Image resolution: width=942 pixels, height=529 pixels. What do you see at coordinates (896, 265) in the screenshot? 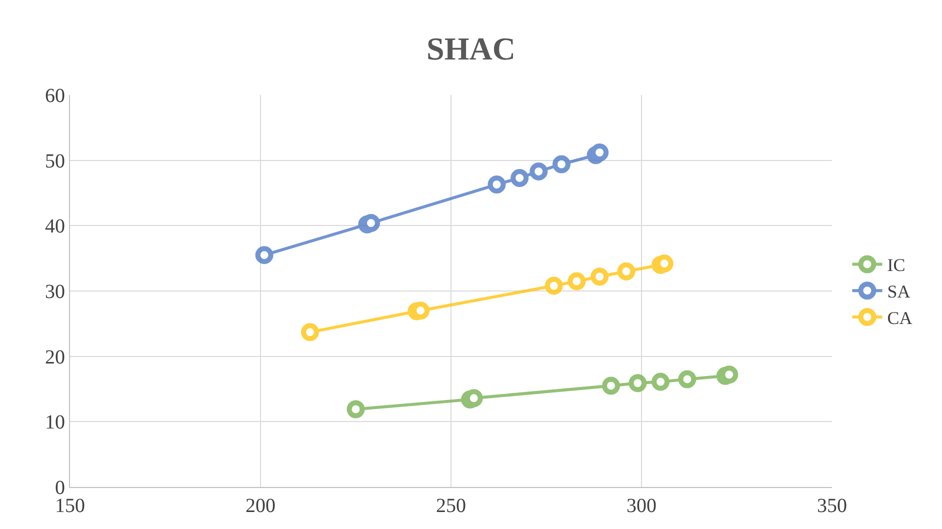
I see `legend-label: IC` at bounding box center [896, 265].